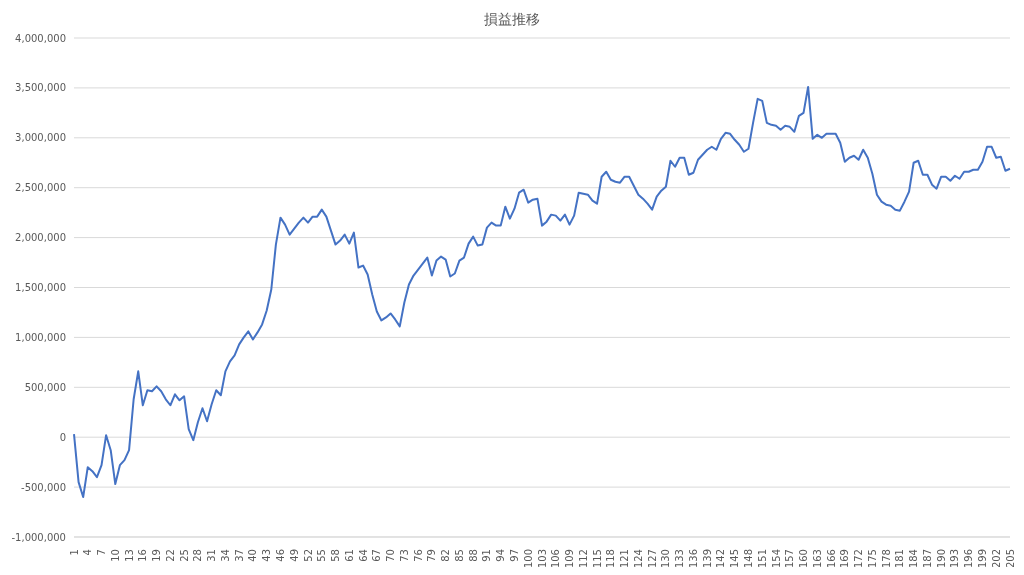 Image resolution: width=1024 pixels, height=575 pixels. What do you see at coordinates (280, 555) in the screenshot?
I see `x-tick-label: 46` at bounding box center [280, 555].